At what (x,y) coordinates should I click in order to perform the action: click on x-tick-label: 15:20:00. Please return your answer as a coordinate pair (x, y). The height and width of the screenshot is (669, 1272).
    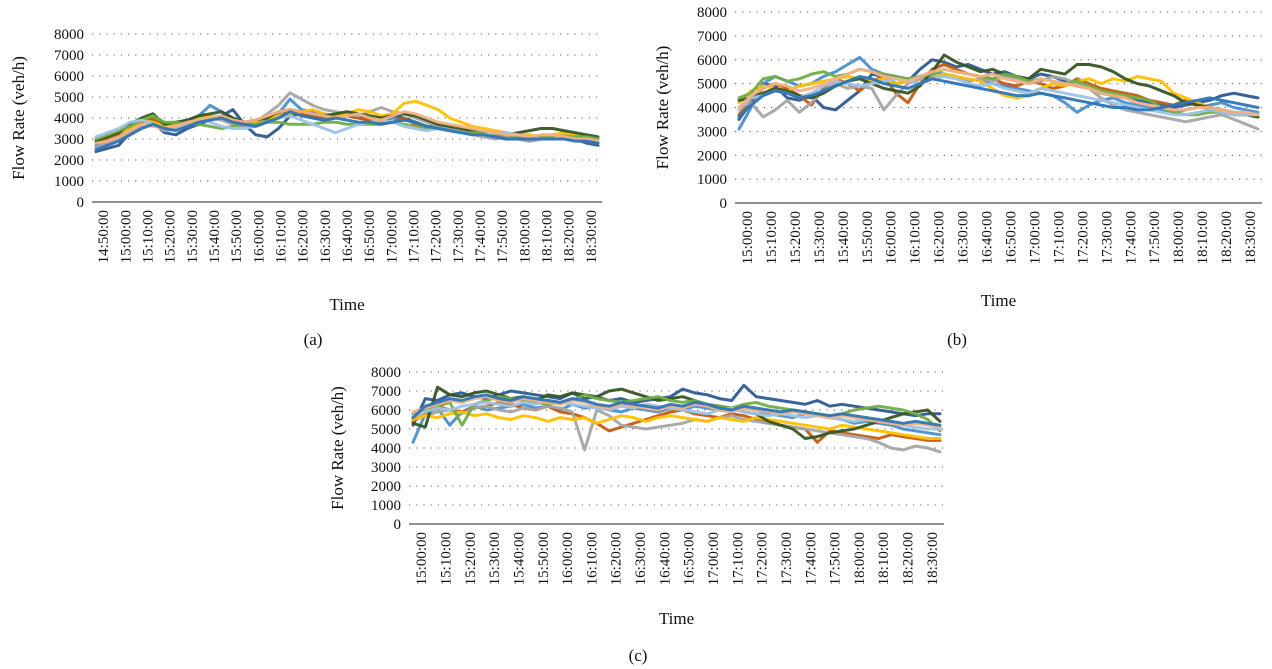
    Looking at the image, I should click on (796, 237).